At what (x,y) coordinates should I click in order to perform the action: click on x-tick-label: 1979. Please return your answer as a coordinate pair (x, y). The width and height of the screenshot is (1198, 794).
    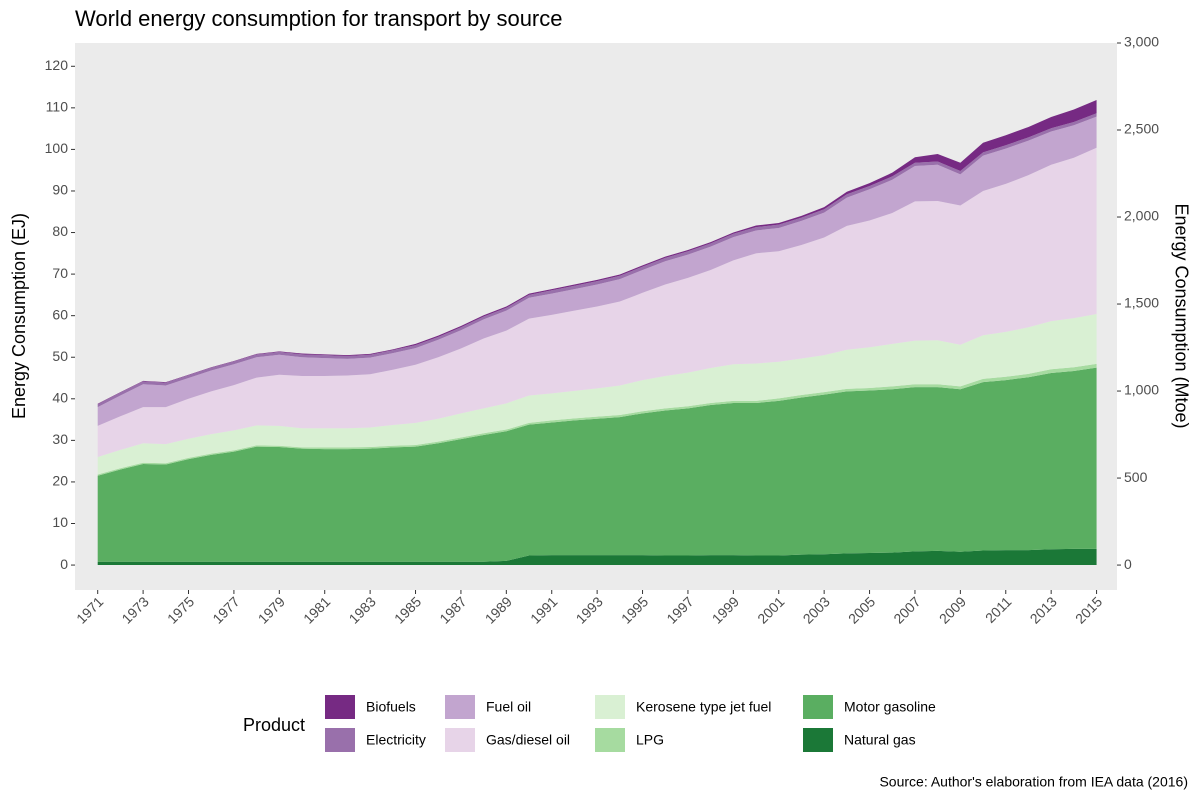
    Looking at the image, I should click on (271, 609).